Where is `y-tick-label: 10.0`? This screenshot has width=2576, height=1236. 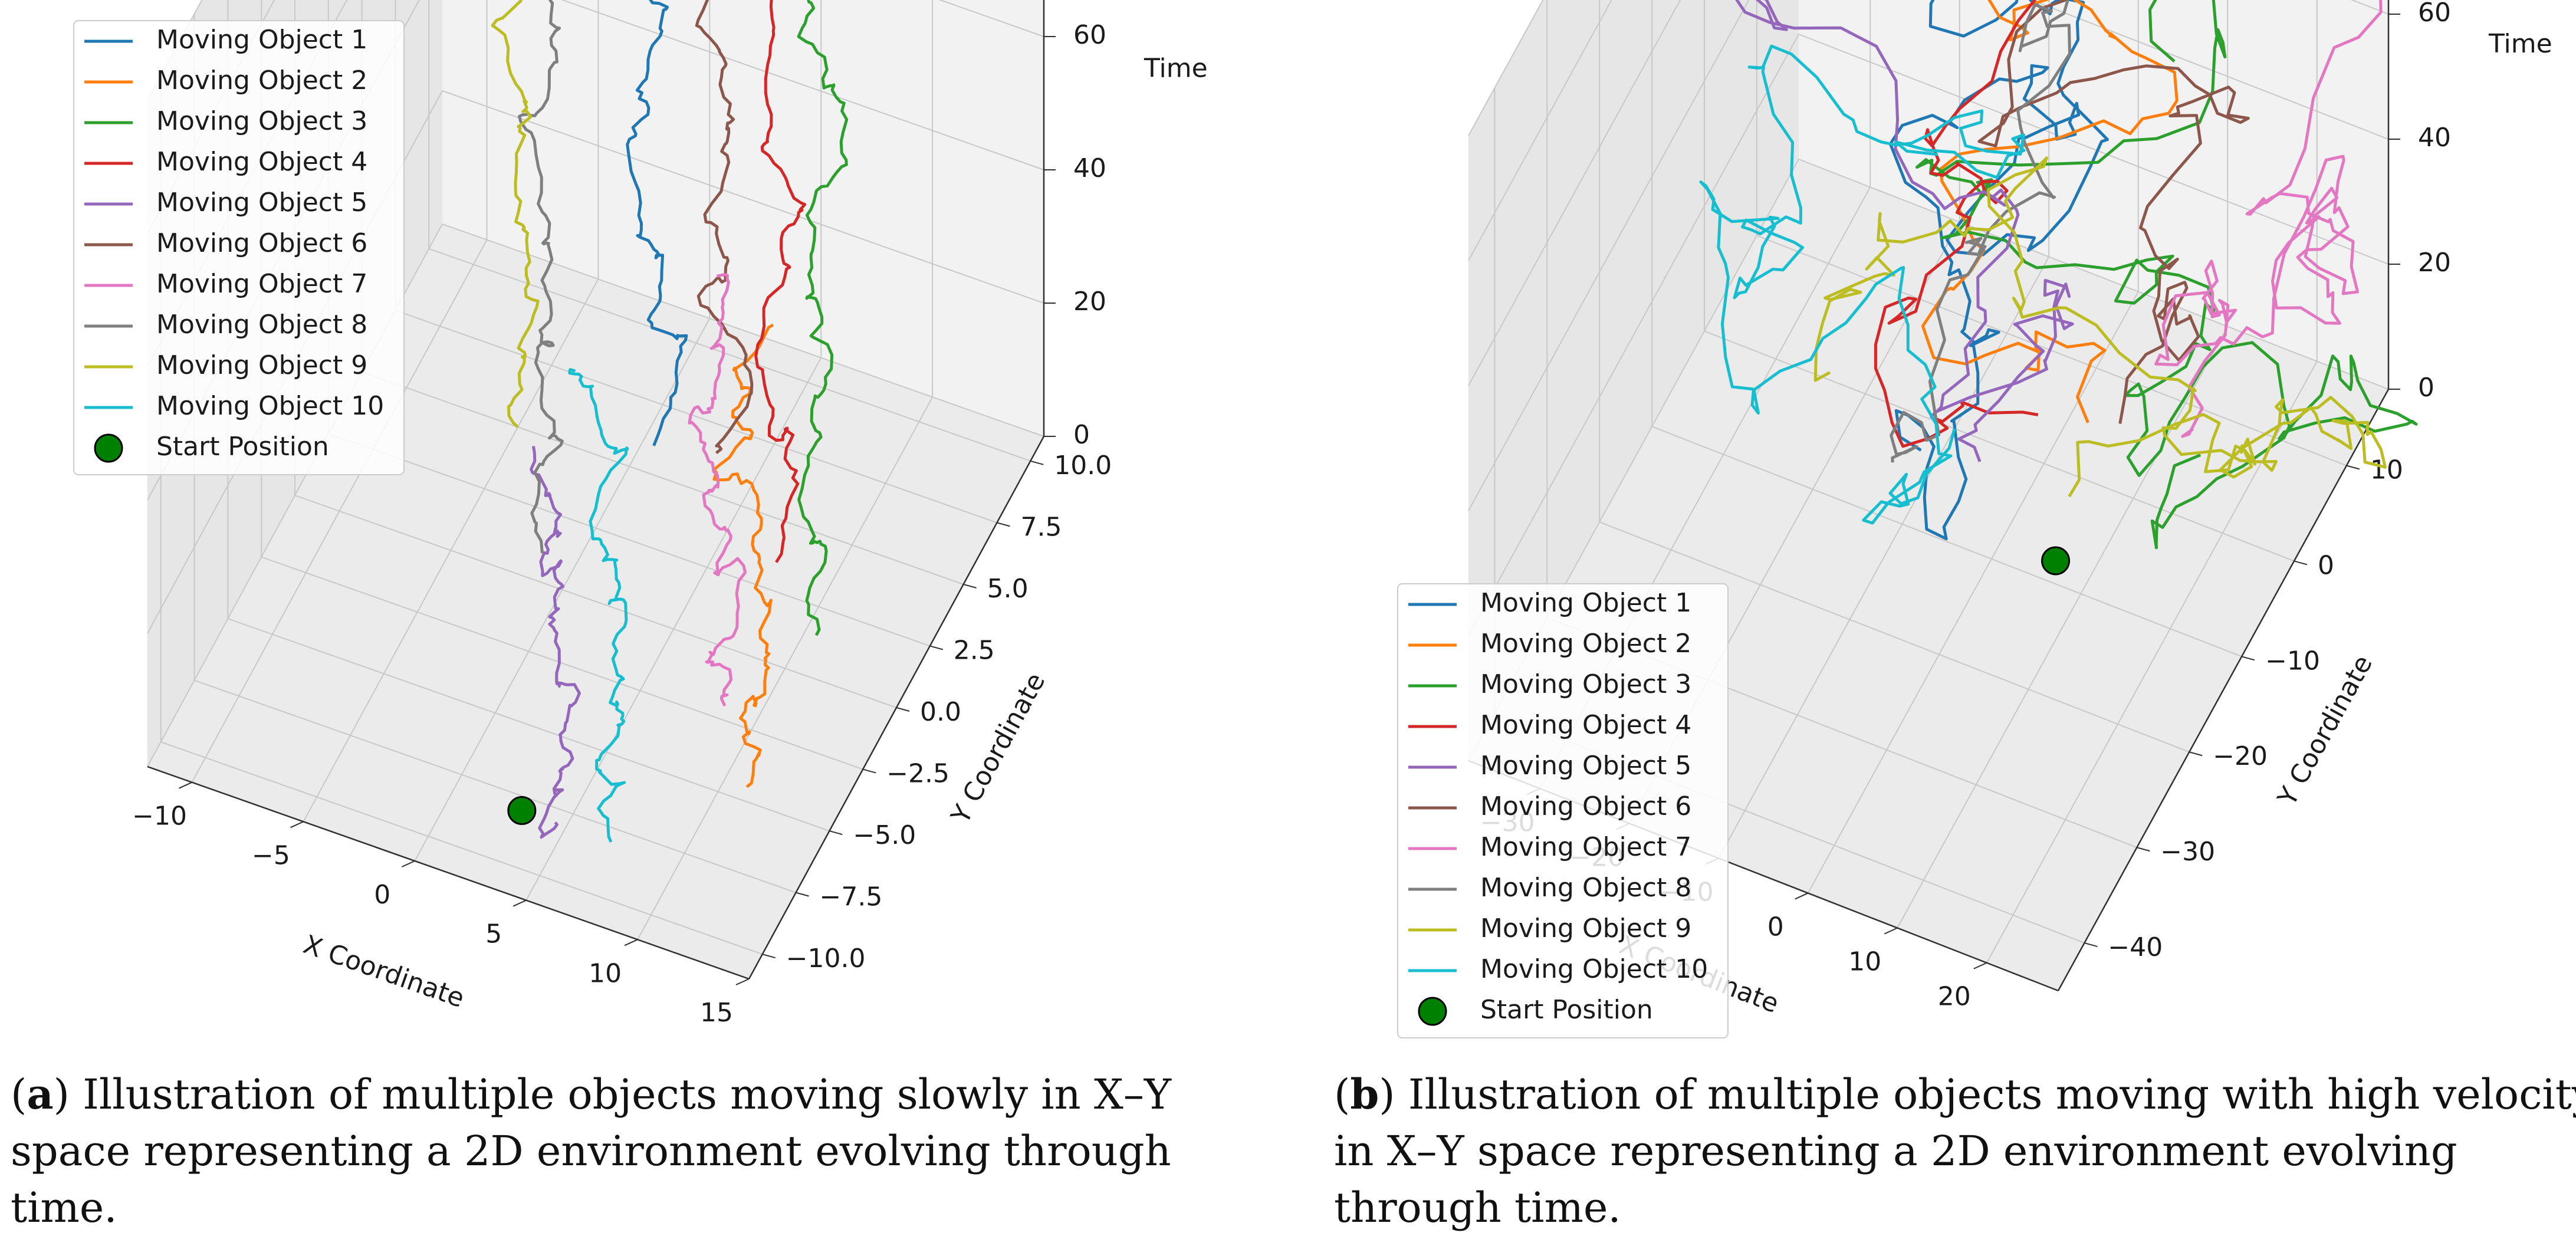
y-tick-label: 10.0 is located at coordinates (1083, 466).